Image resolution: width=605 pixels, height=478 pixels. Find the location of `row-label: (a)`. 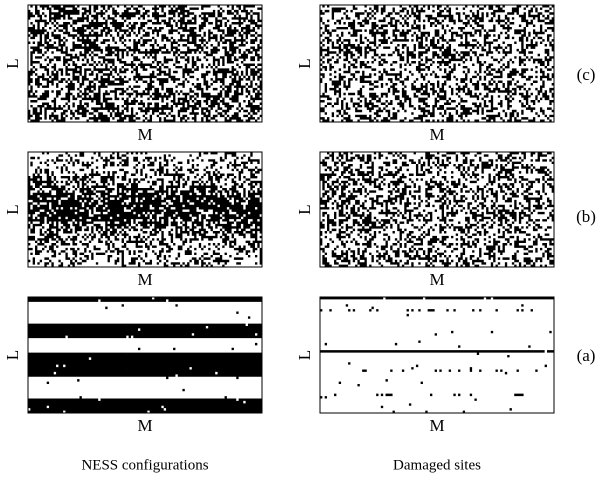

row-label: (a) is located at coordinates (586, 355).